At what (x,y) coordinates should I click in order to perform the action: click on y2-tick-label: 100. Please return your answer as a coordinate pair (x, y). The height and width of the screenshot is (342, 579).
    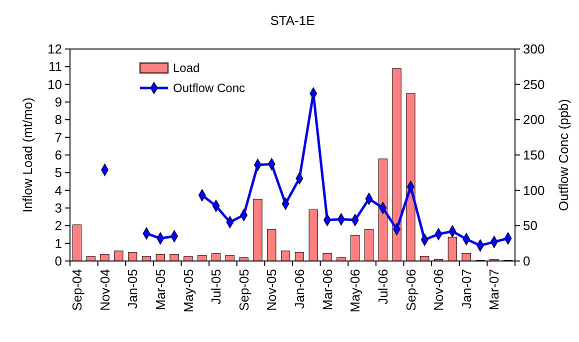
    Looking at the image, I should click on (534, 190).